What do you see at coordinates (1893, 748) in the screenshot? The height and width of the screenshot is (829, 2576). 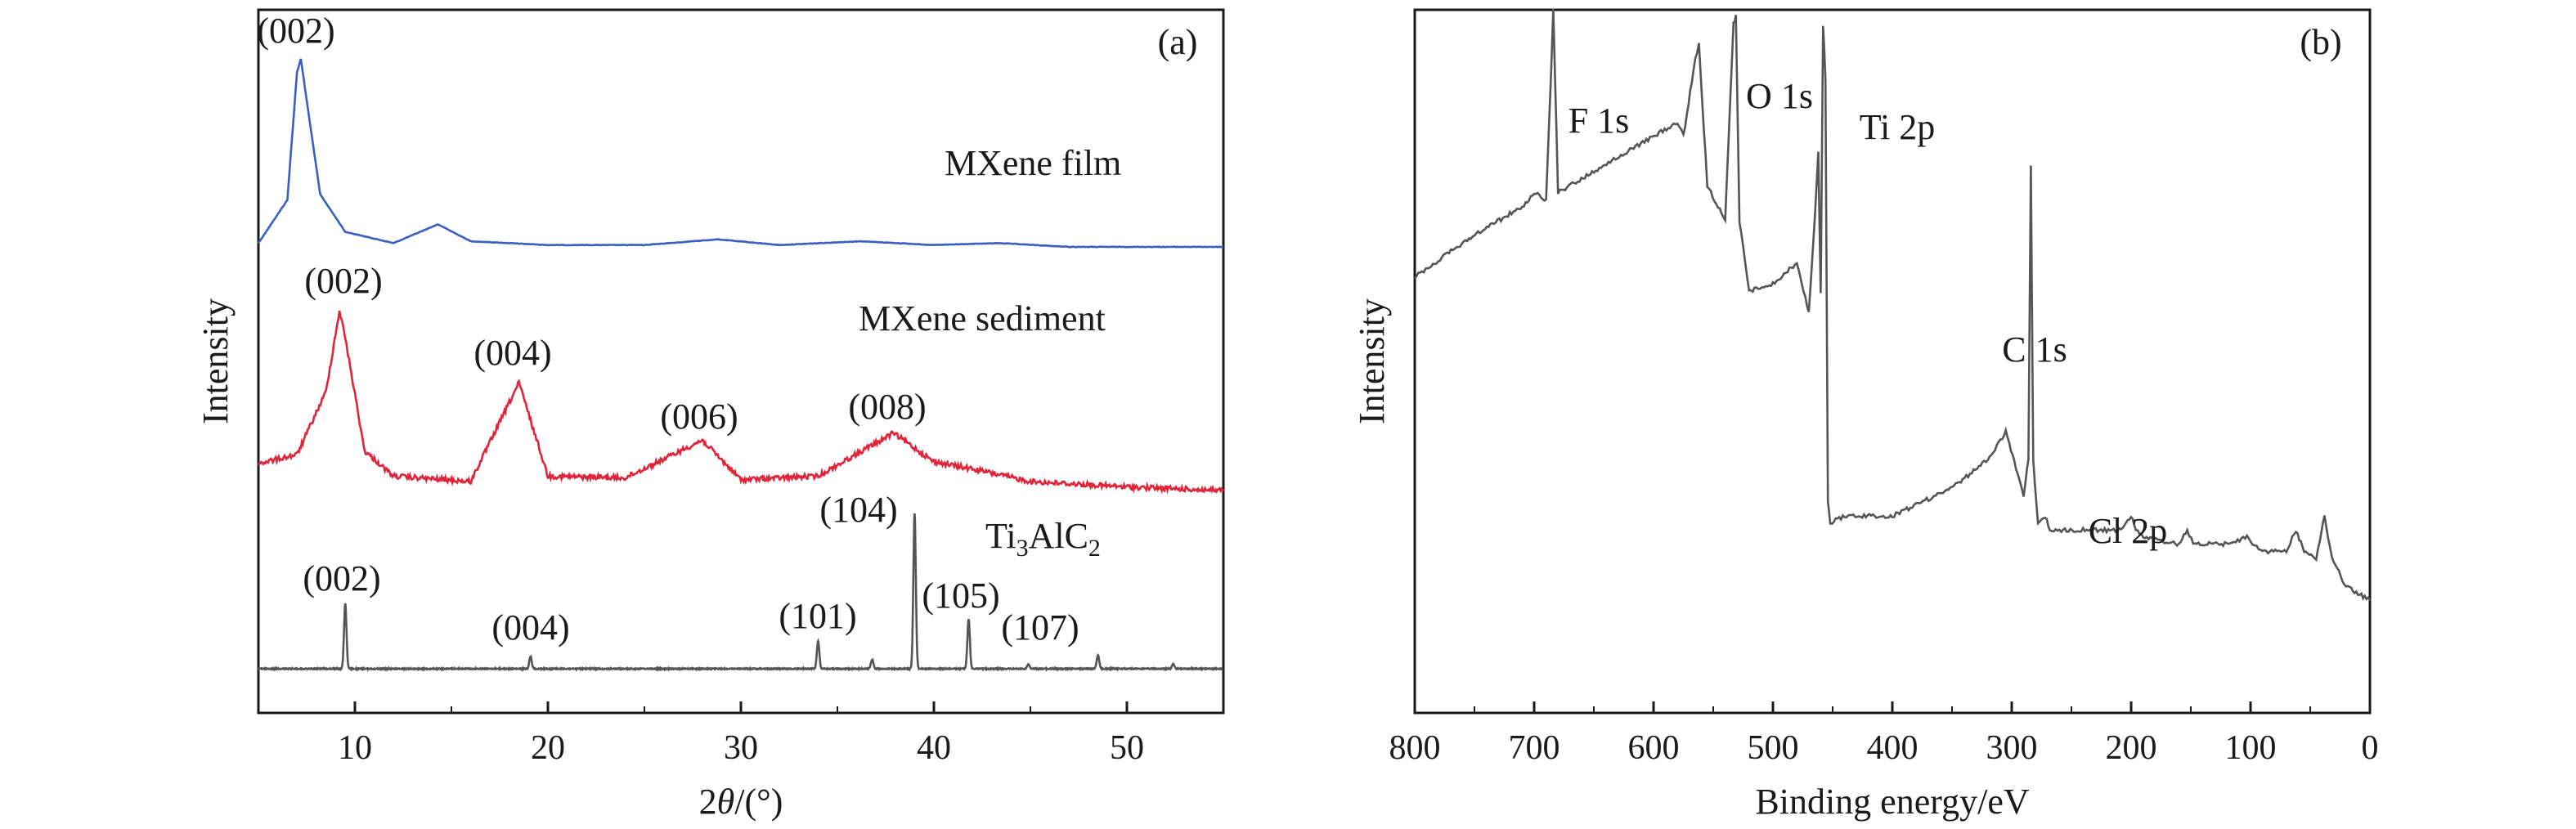 I see `x-tick-label: 400` at bounding box center [1893, 748].